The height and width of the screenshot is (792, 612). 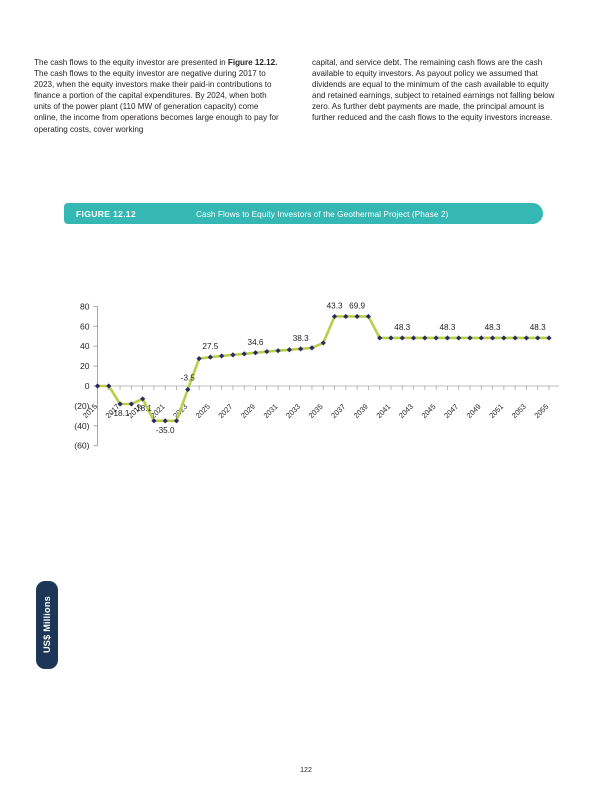 What do you see at coordinates (248, 411) in the screenshot?
I see `x-tick-label: 2029` at bounding box center [248, 411].